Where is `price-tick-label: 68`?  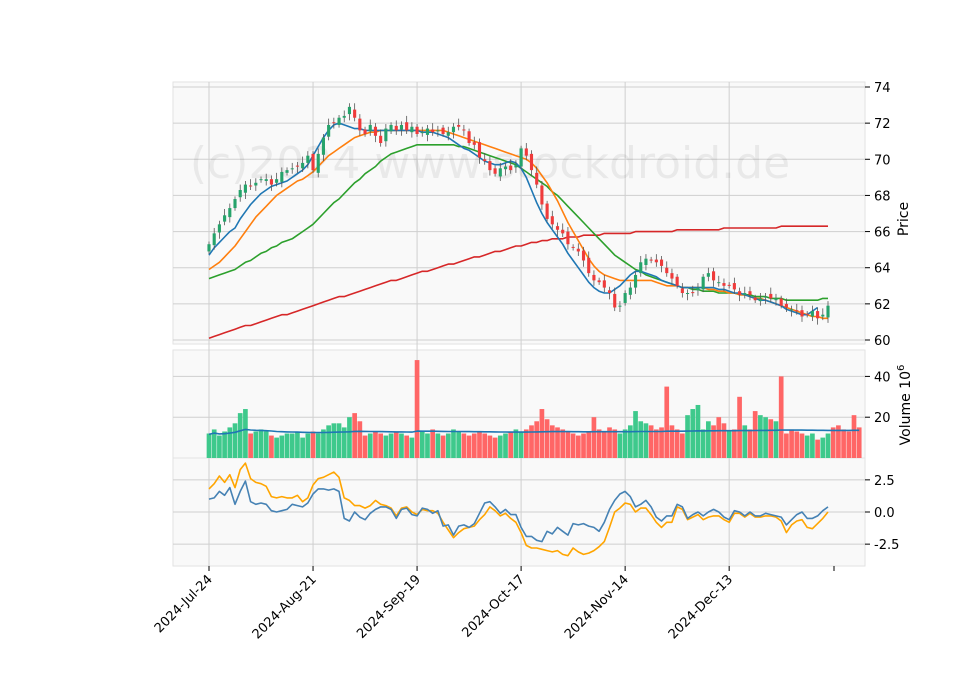
price-tick-label: 68 is located at coordinates (882, 196).